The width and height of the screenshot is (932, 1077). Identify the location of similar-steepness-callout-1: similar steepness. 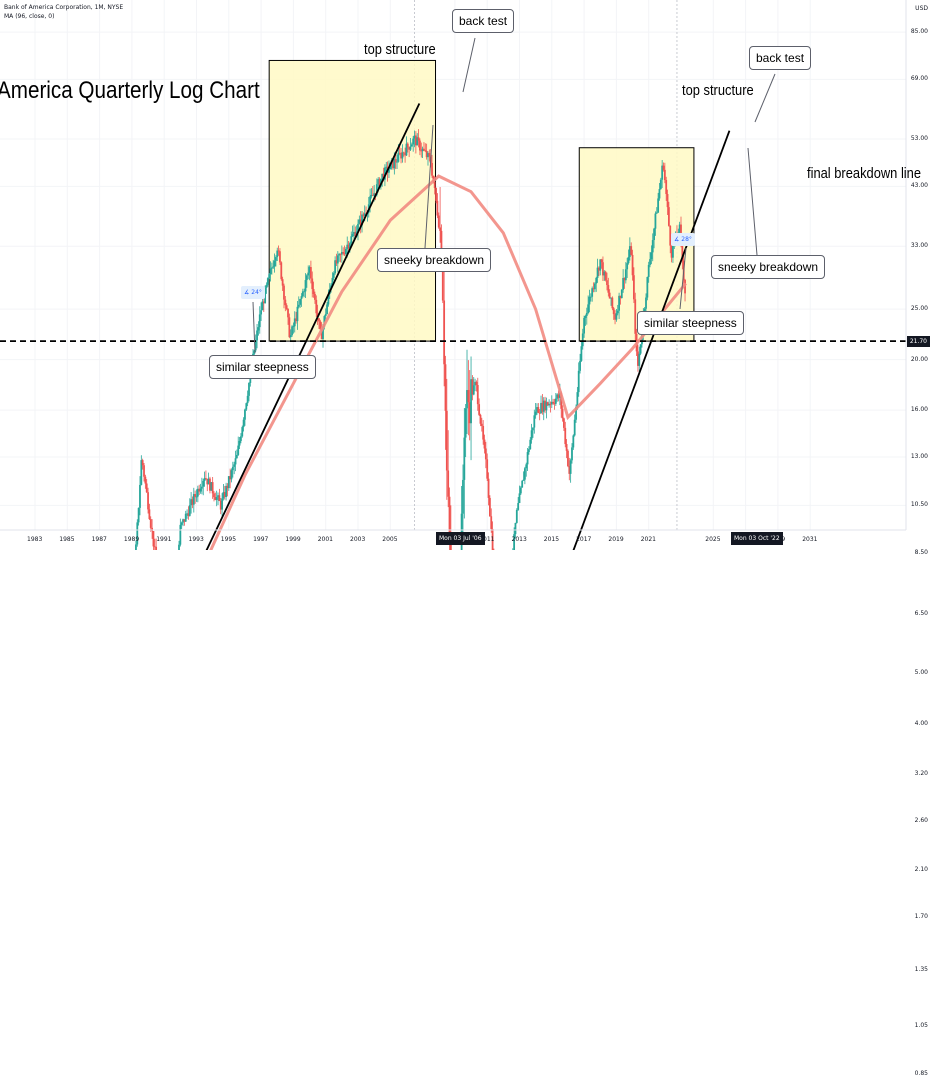
(262, 367).